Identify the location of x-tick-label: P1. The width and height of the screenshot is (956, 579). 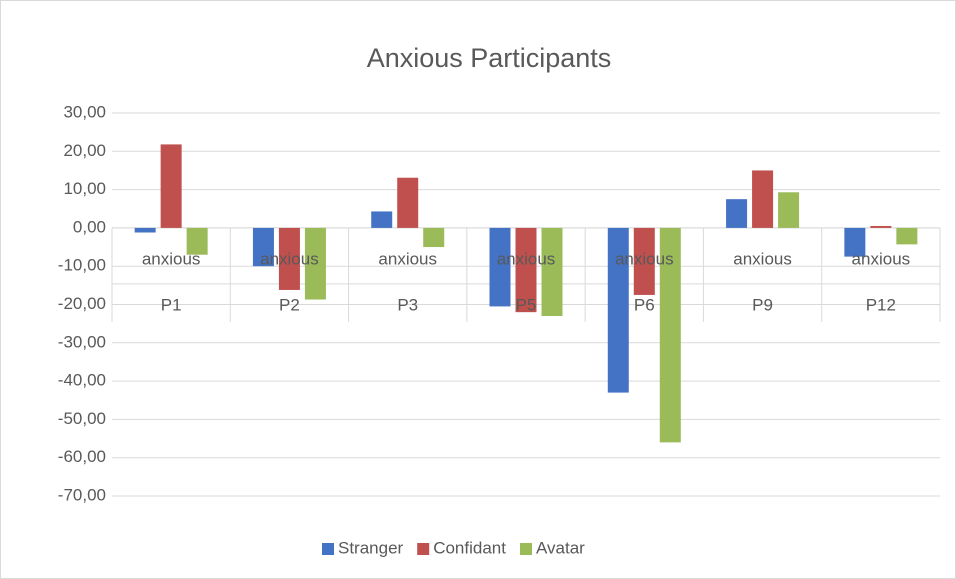
(171, 304).